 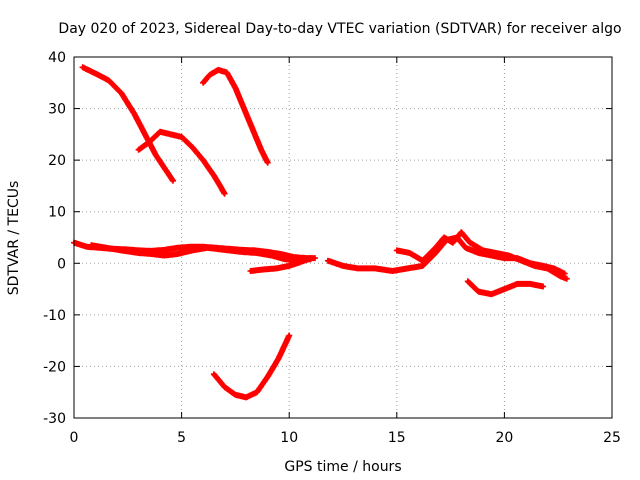 I want to click on y-tick-label: -10, so click(x=54, y=316).